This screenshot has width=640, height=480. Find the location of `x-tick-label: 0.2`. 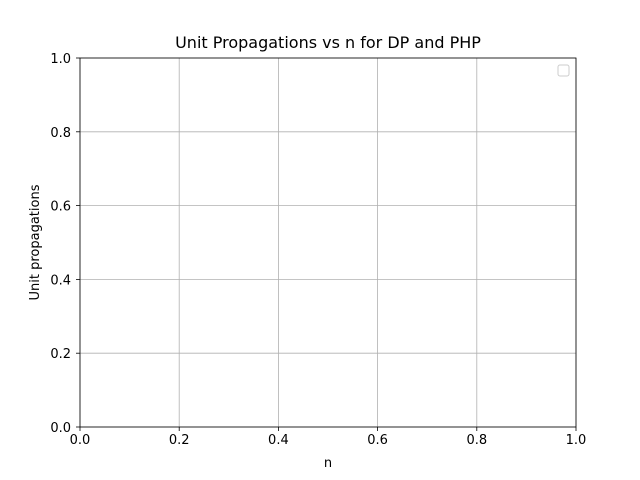

x-tick-label: 0.2 is located at coordinates (179, 440).